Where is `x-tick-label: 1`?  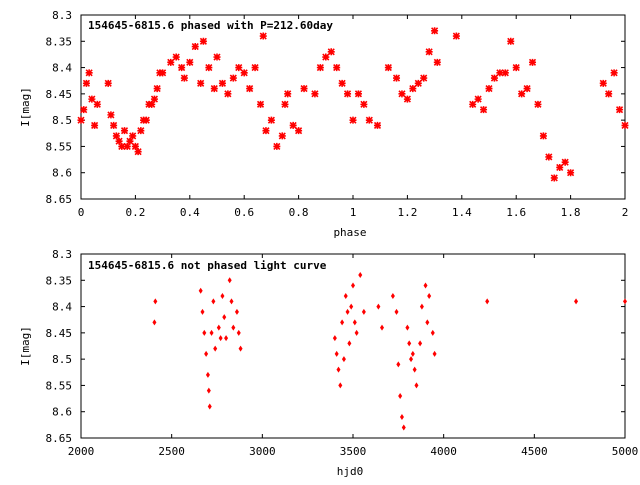
x-tick-label: 1 is located at coordinates (353, 212).